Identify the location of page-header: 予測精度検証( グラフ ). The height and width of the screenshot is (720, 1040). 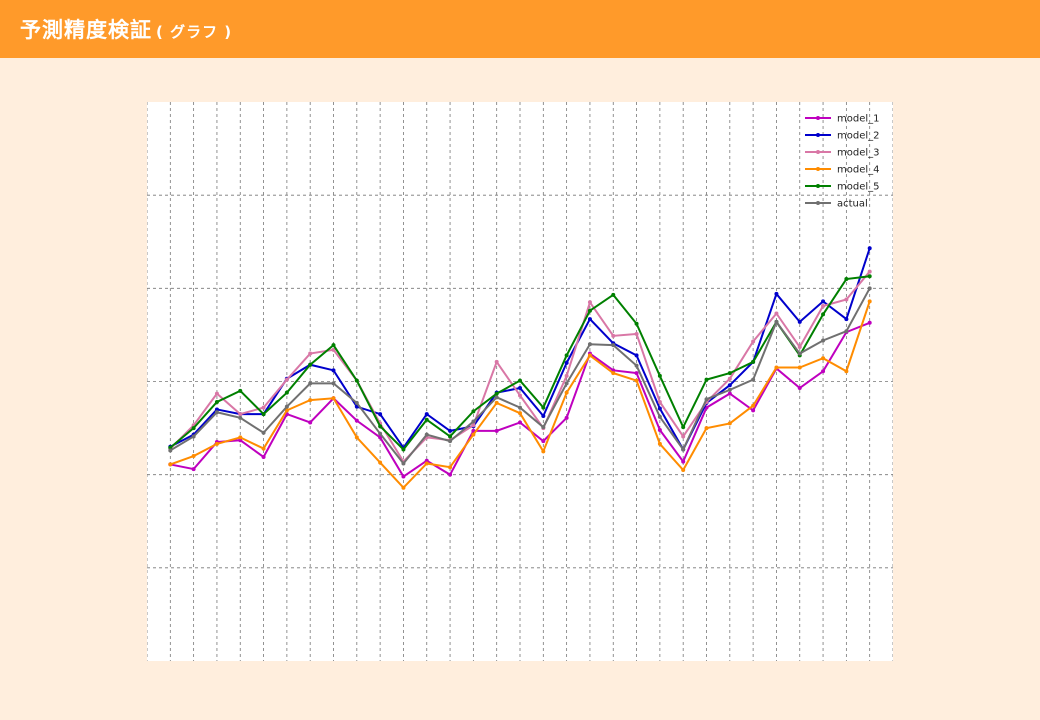
(520, 29).